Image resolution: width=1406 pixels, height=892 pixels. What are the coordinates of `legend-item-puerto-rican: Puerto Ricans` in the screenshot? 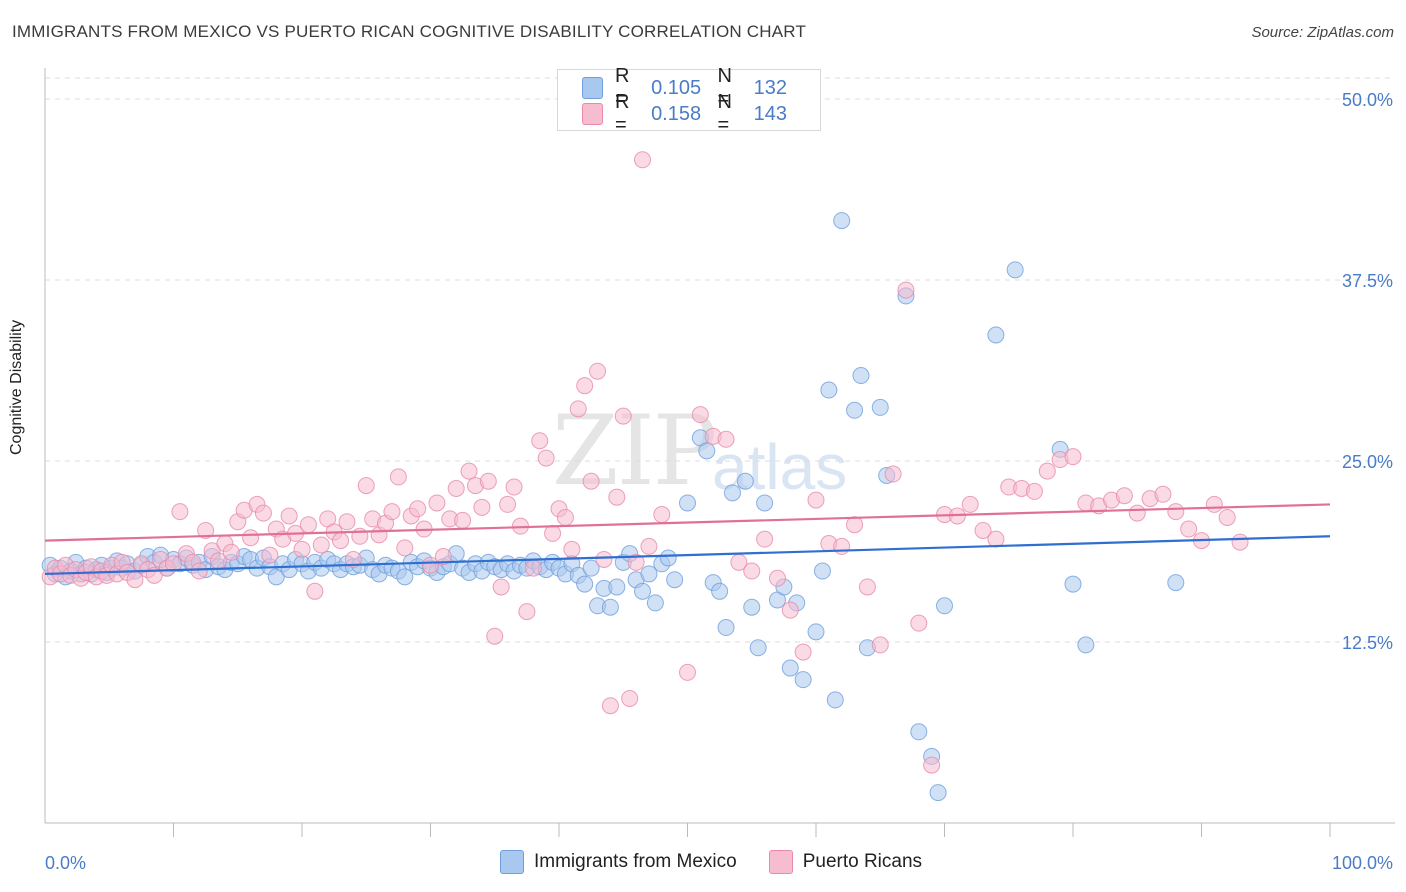 It's located at (845, 862).